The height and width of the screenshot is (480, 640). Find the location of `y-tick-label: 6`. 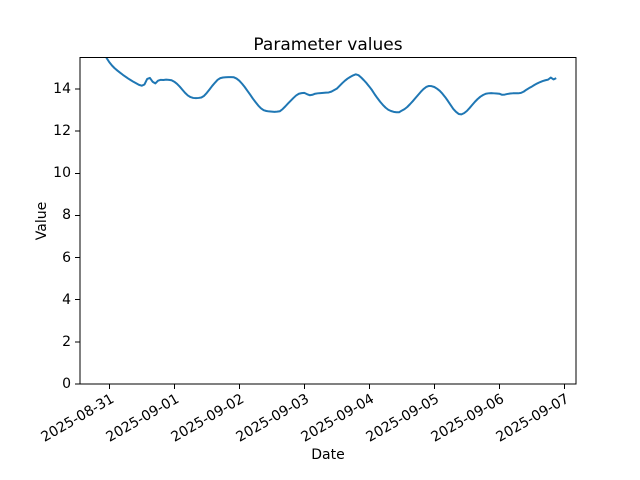

y-tick-label: 6 is located at coordinates (66, 257).